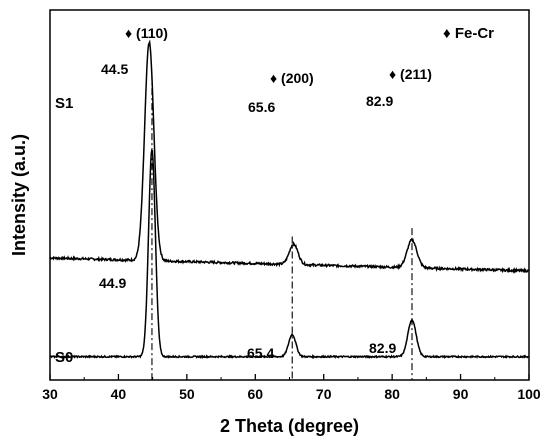  What do you see at coordinates (468, 33) in the screenshot?
I see `legend-entry: ♦ Fe-Cr` at bounding box center [468, 33].